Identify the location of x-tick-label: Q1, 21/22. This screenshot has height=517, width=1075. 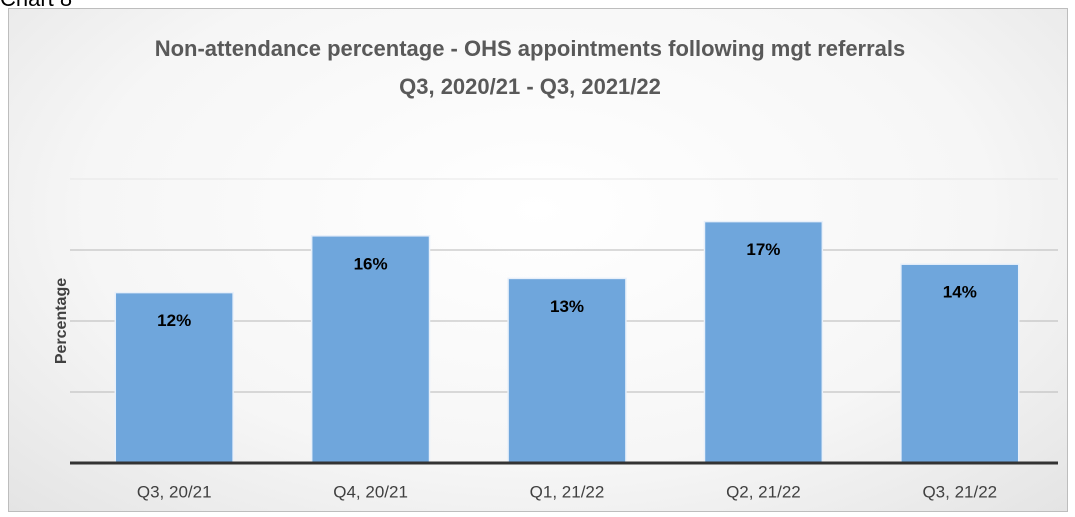
(567, 491).